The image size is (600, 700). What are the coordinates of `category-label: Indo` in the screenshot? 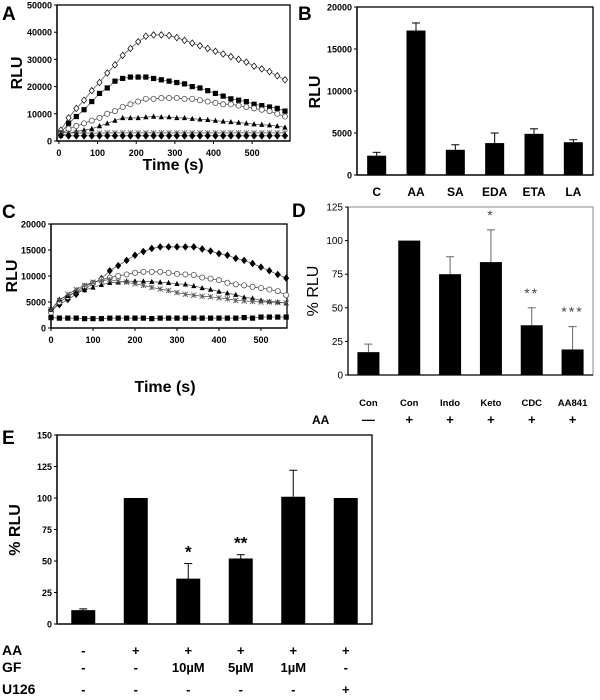 It's located at (450, 403).